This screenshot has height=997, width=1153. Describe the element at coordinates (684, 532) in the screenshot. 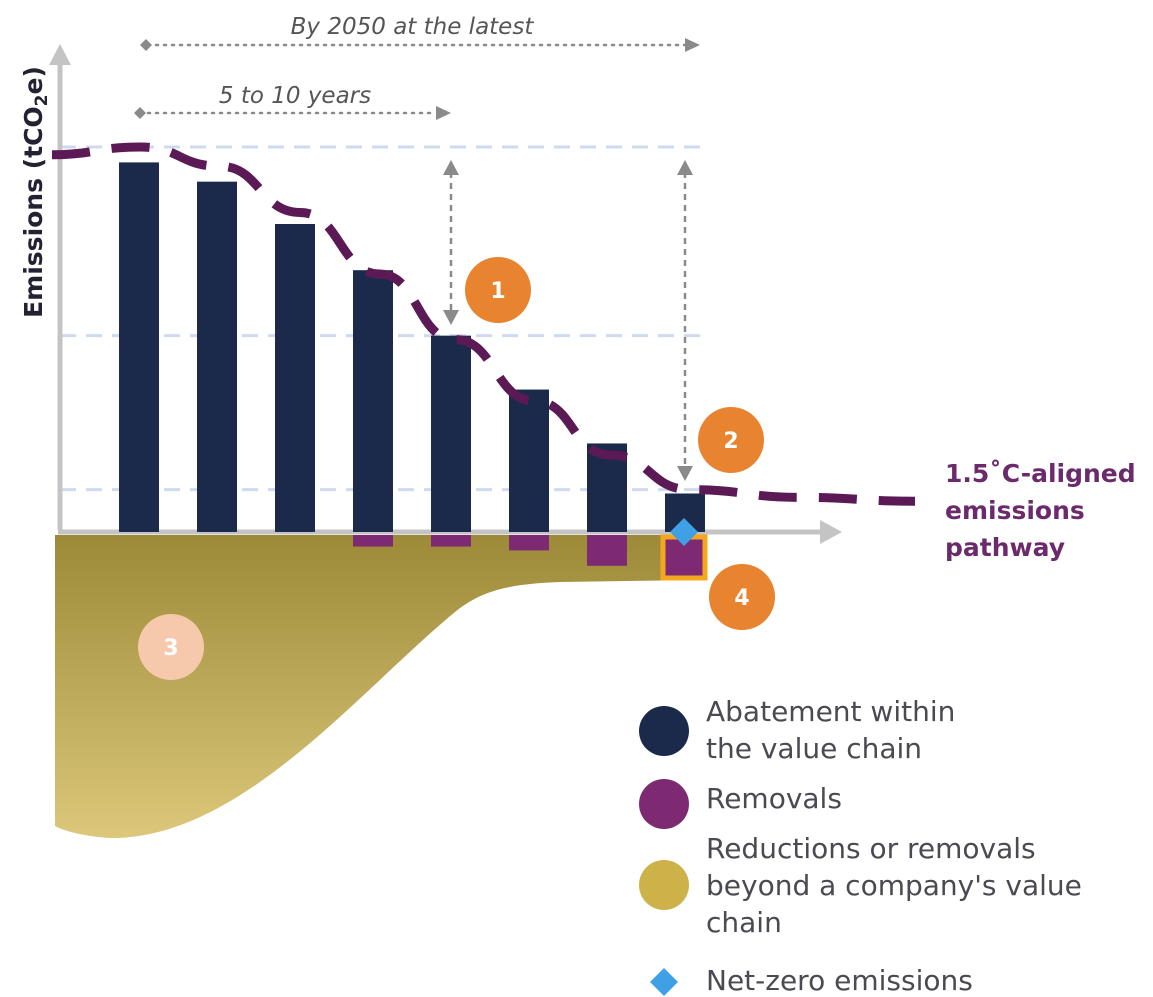

I see `net-zero-diamond-icon` at that location.